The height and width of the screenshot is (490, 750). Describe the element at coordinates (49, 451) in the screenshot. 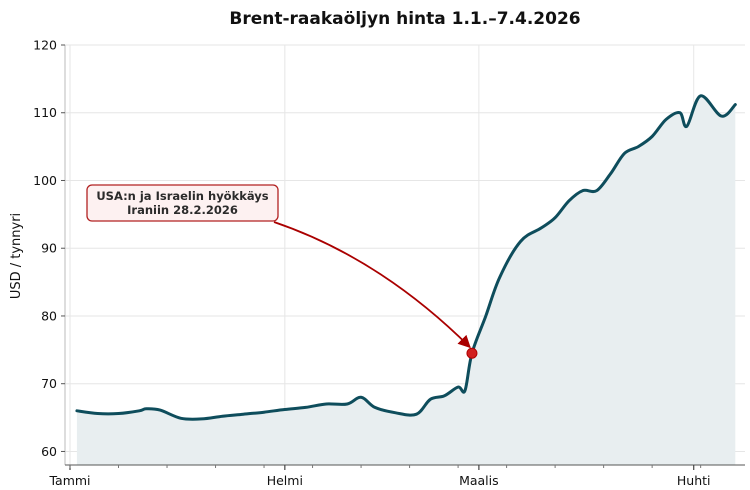

I see `y-tick-label: 60` at that location.